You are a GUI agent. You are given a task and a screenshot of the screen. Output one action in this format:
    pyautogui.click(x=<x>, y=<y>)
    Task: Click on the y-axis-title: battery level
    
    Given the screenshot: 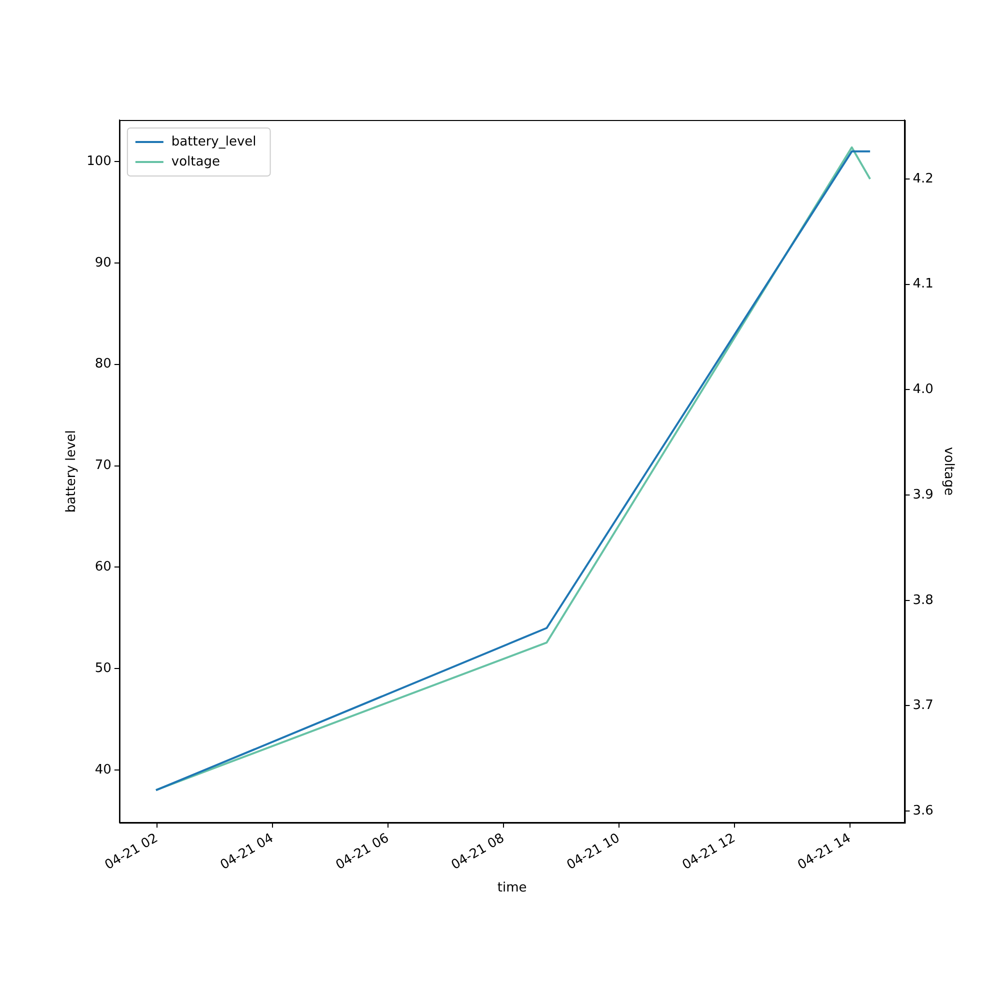 What is the action you would take?
    pyautogui.click(x=72, y=471)
    